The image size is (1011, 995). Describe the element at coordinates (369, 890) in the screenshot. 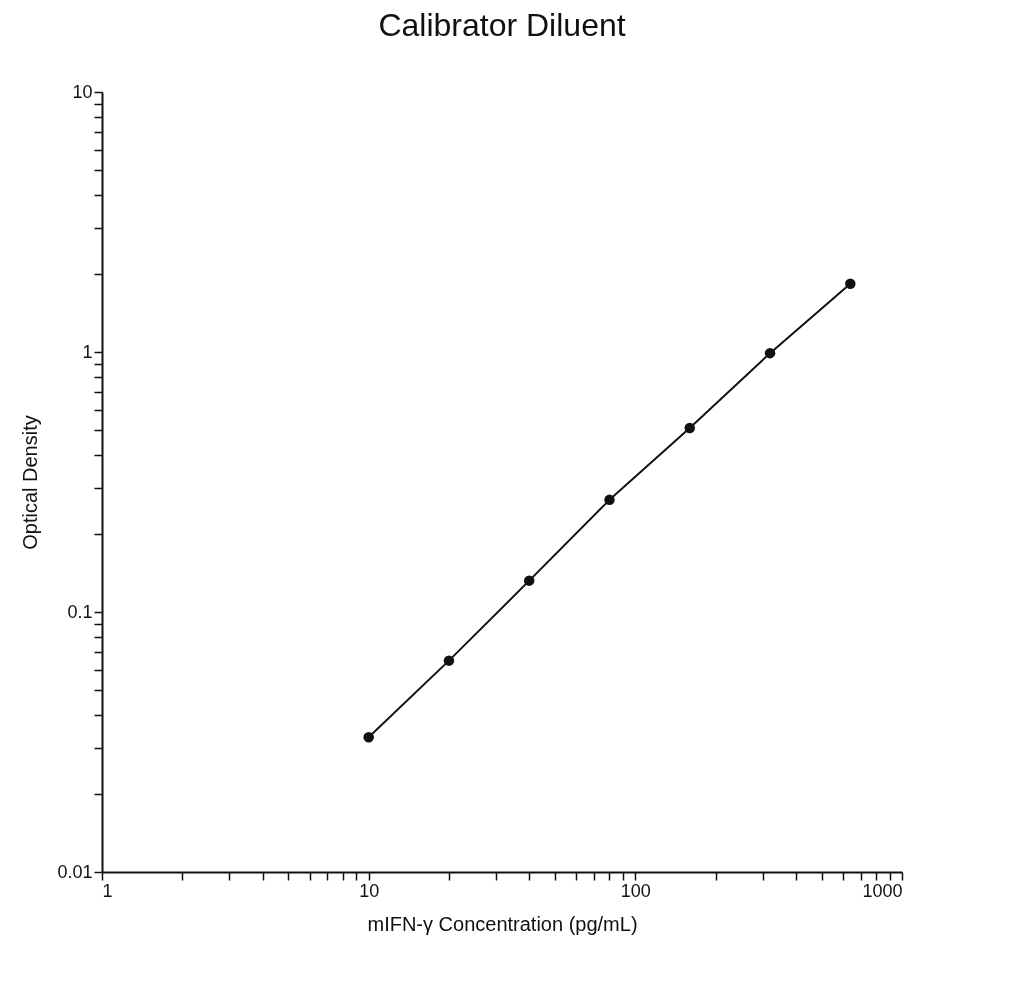

I see `x-tick-label: 10` at that location.